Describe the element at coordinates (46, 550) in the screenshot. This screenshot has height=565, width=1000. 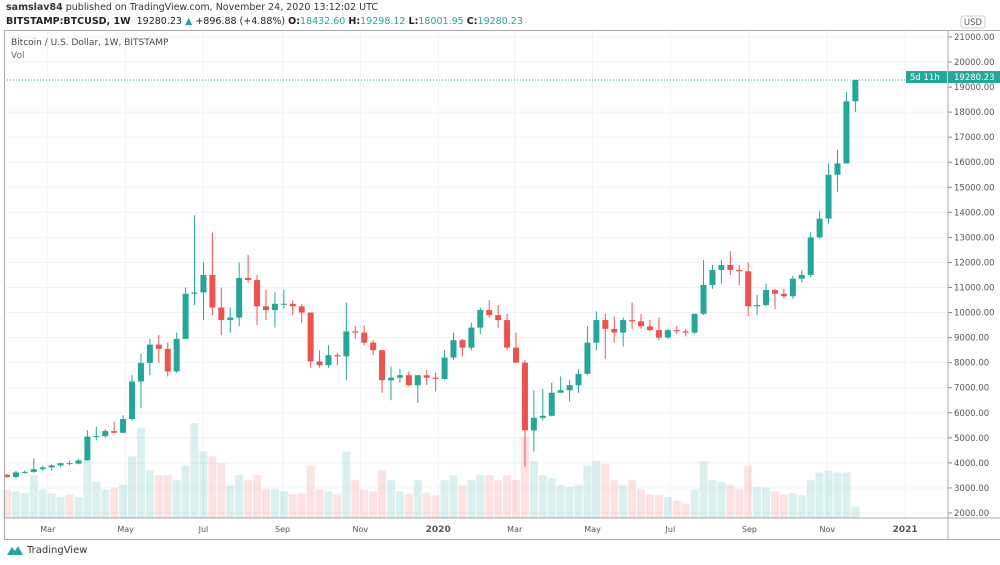
I see `tradingview-logo: TradingView` at that location.